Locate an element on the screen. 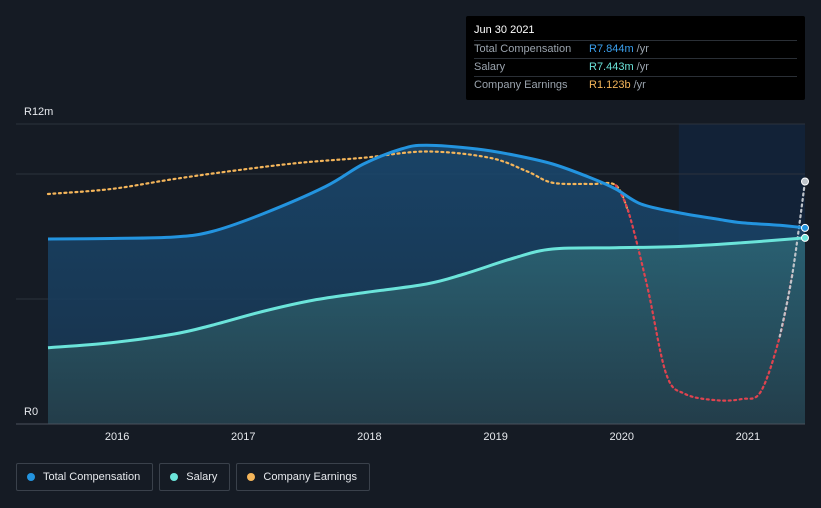 The width and height of the screenshot is (821, 508). x-tick-label: 2021 is located at coordinates (748, 437).